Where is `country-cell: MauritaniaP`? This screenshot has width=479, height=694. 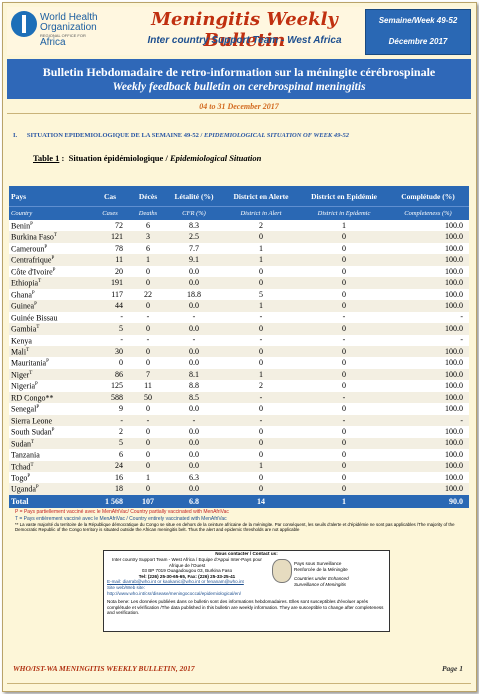 country-cell: MauritaniaP is located at coordinates (50, 362).